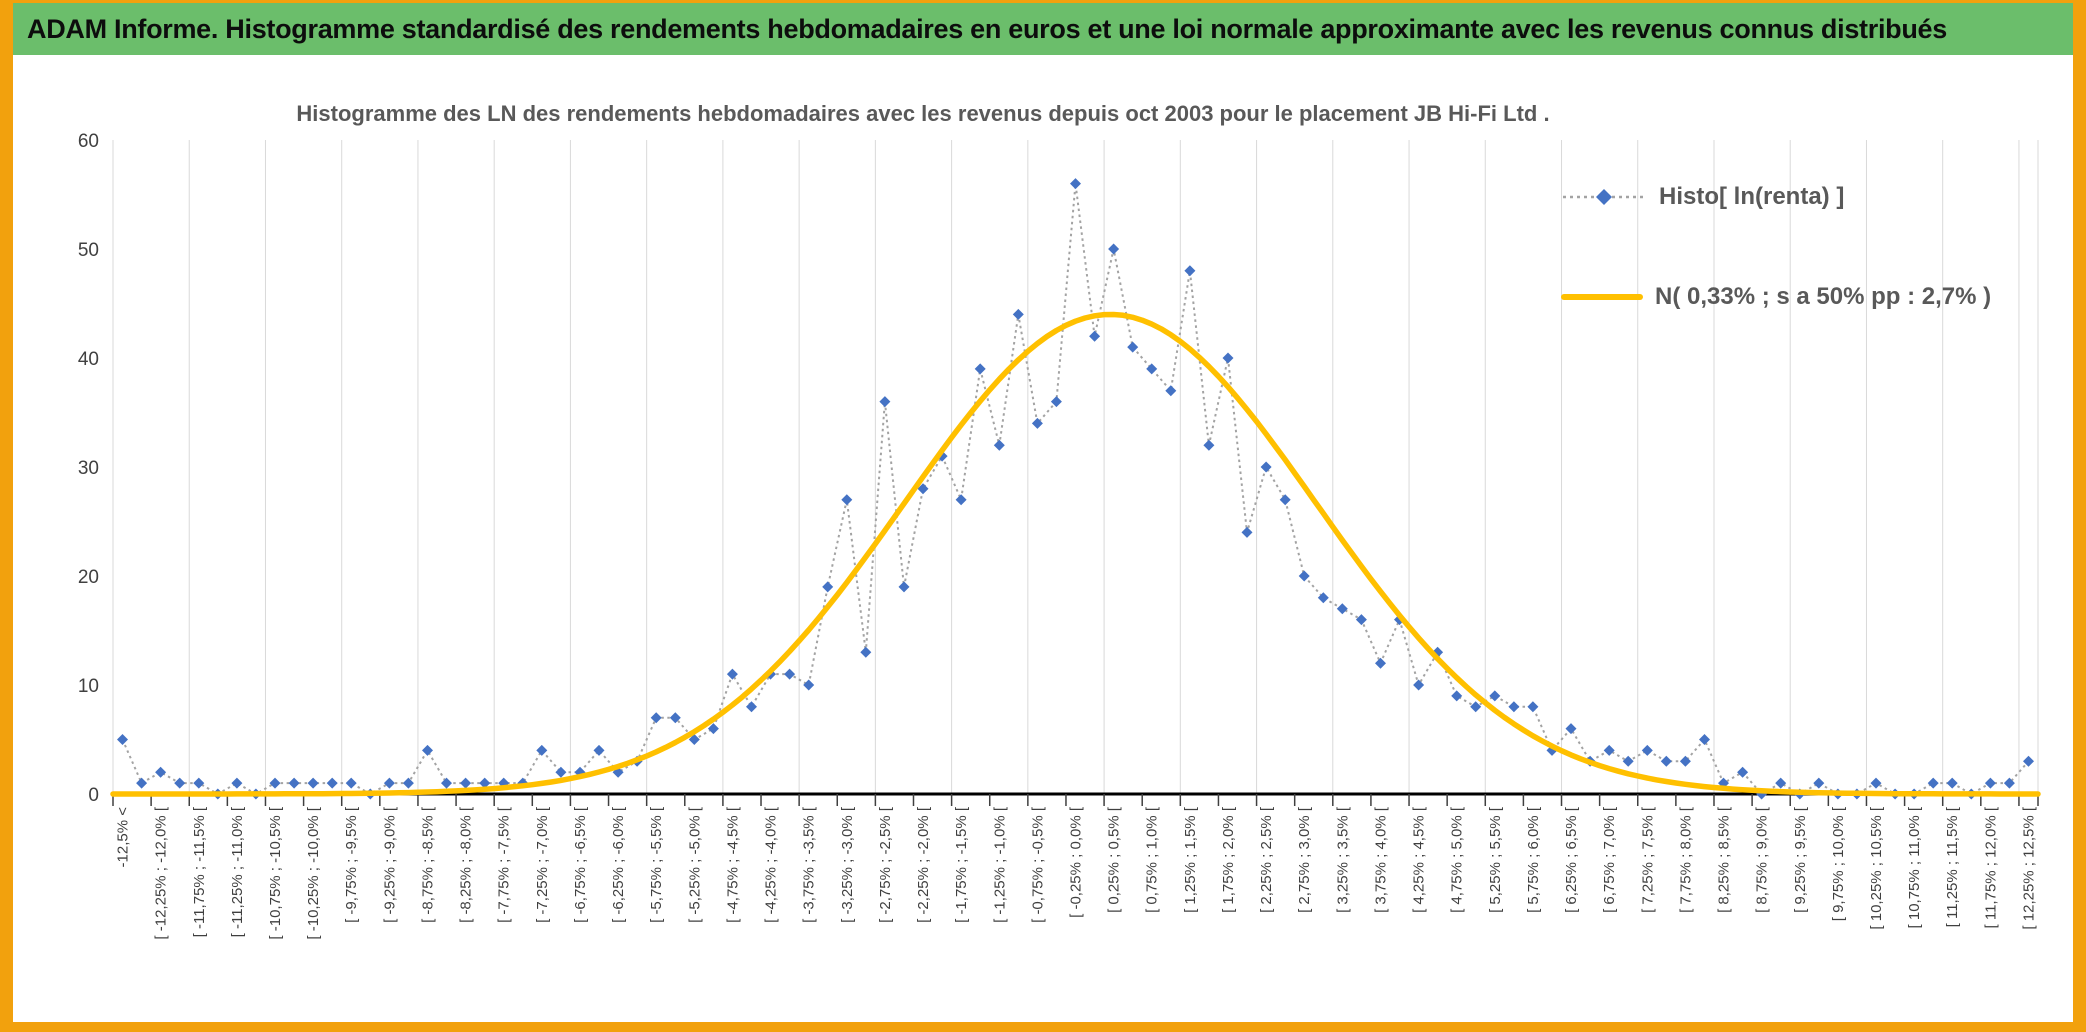 Image resolution: width=2086 pixels, height=1032 pixels. What do you see at coordinates (1952, 866) in the screenshot?
I see `x-axis-label: [ 11,25% ; 11,5% [` at bounding box center [1952, 866].